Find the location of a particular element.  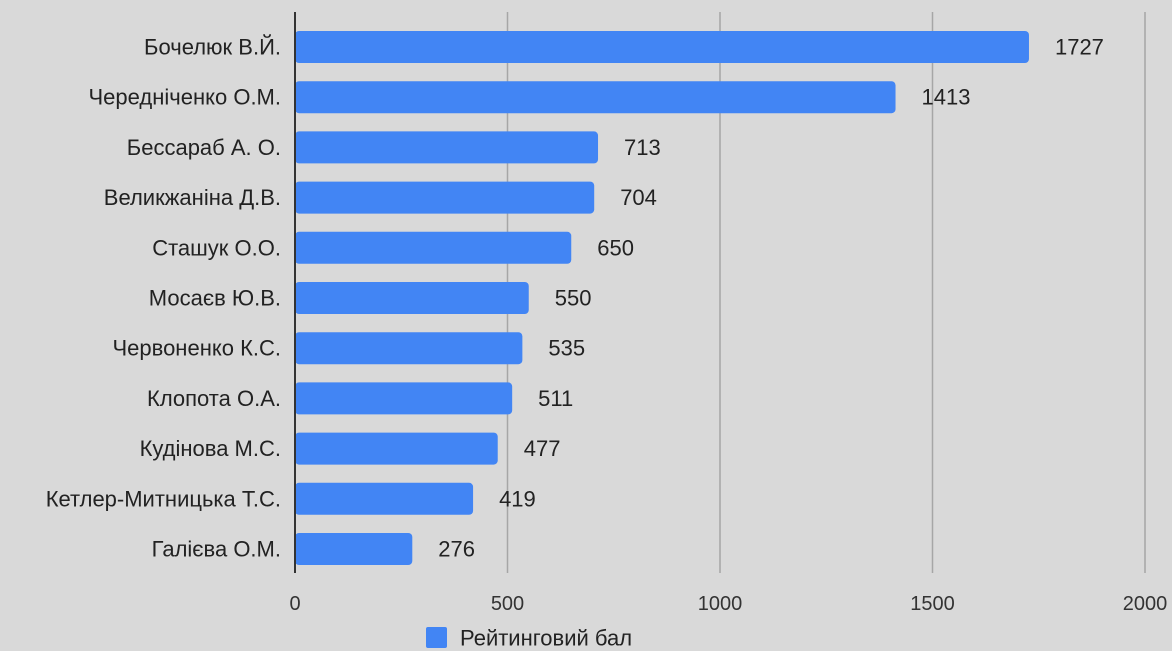

x-axis-ticks: 0 500 1000 1500 2000 is located at coordinates (728, 604).